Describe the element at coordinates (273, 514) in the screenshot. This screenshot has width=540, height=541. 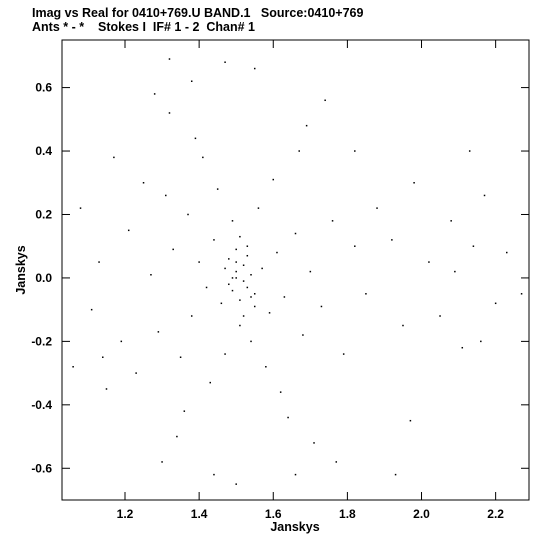
I see `x-tick-label: 1.6` at that location.